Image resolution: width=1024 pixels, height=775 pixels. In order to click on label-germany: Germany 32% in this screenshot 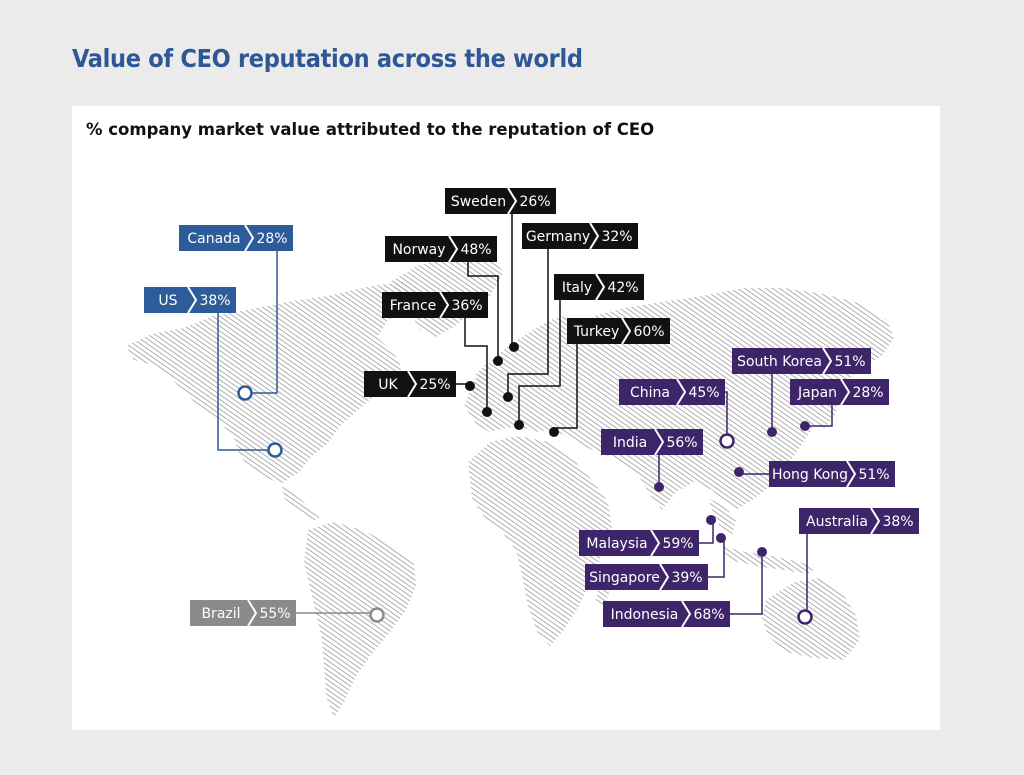, I will do `click(580, 236)`.